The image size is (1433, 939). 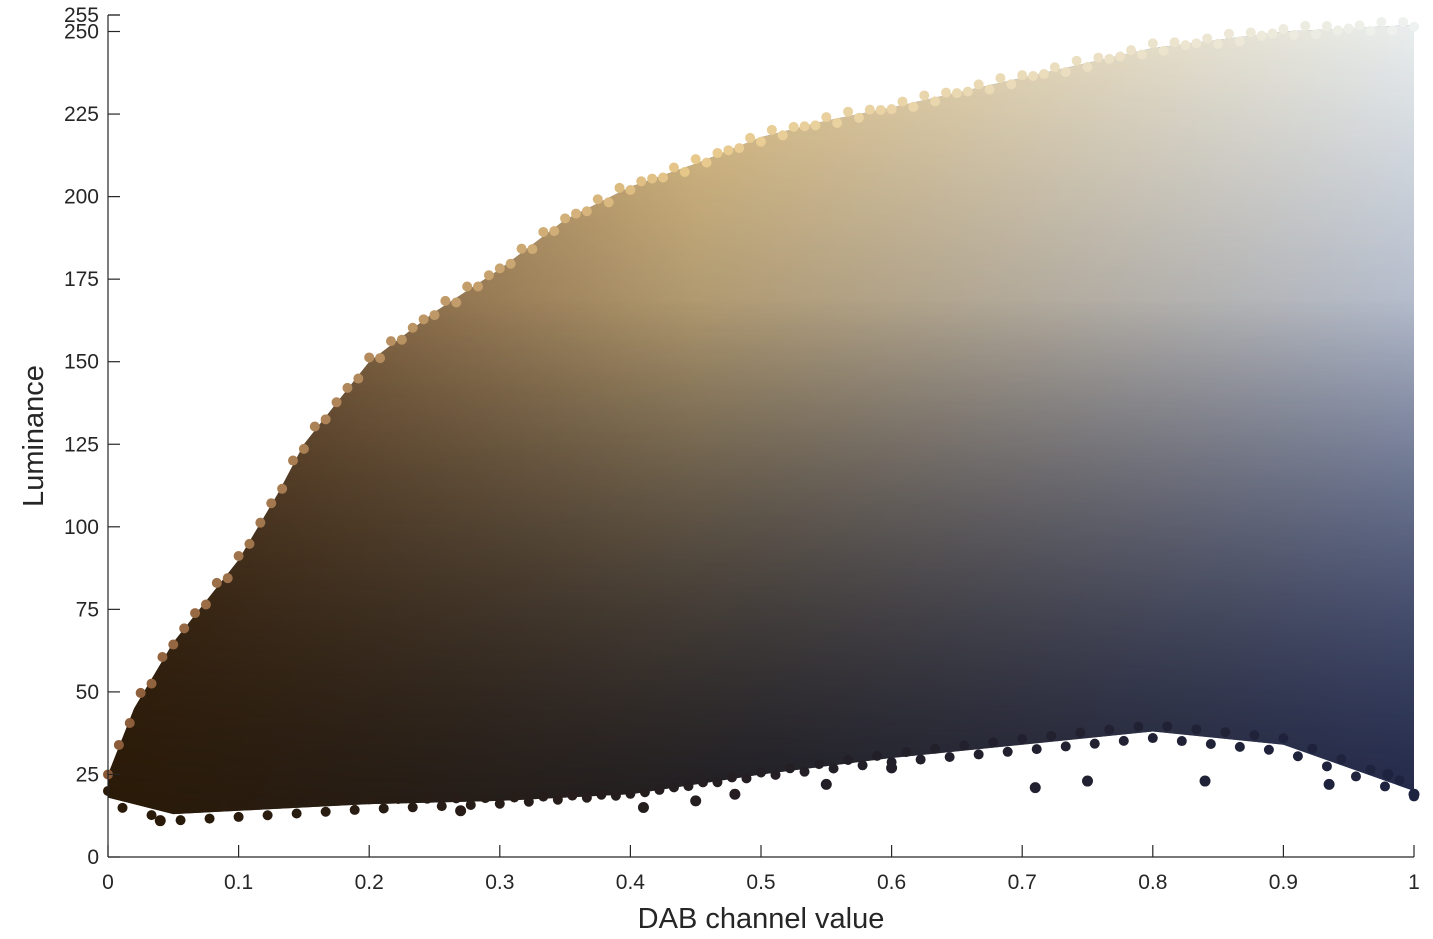 What do you see at coordinates (891, 882) in the screenshot?
I see `x-tick-label: 0.6` at bounding box center [891, 882].